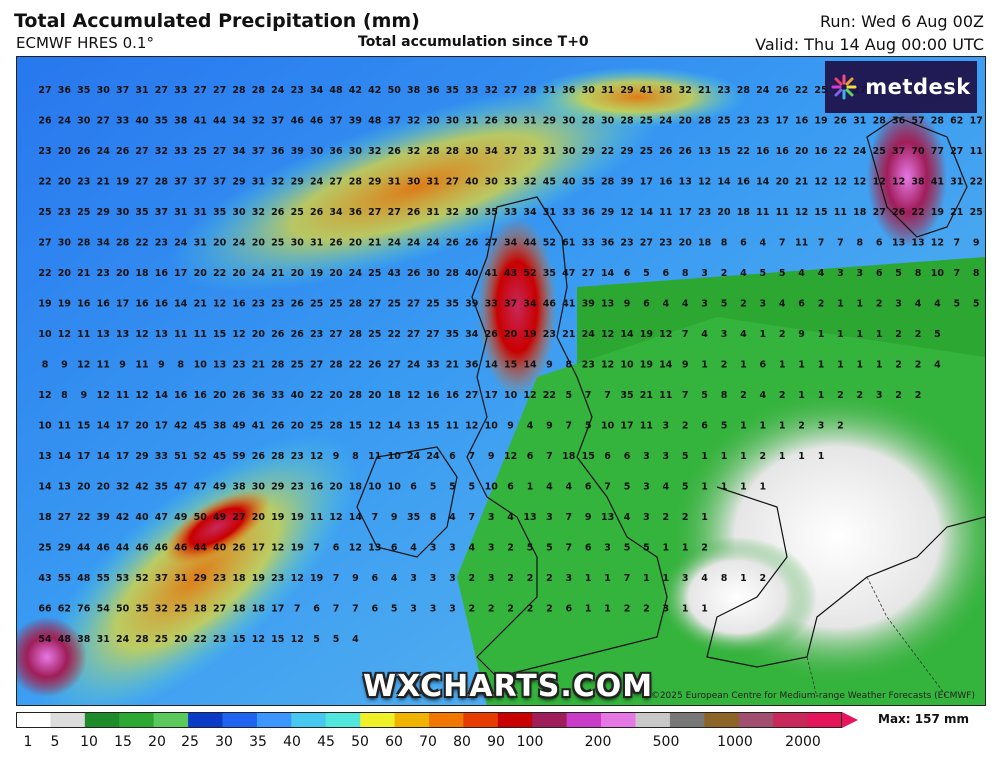 The image size is (1000, 767). I want to click on grid-value: 23, so click(103, 273).